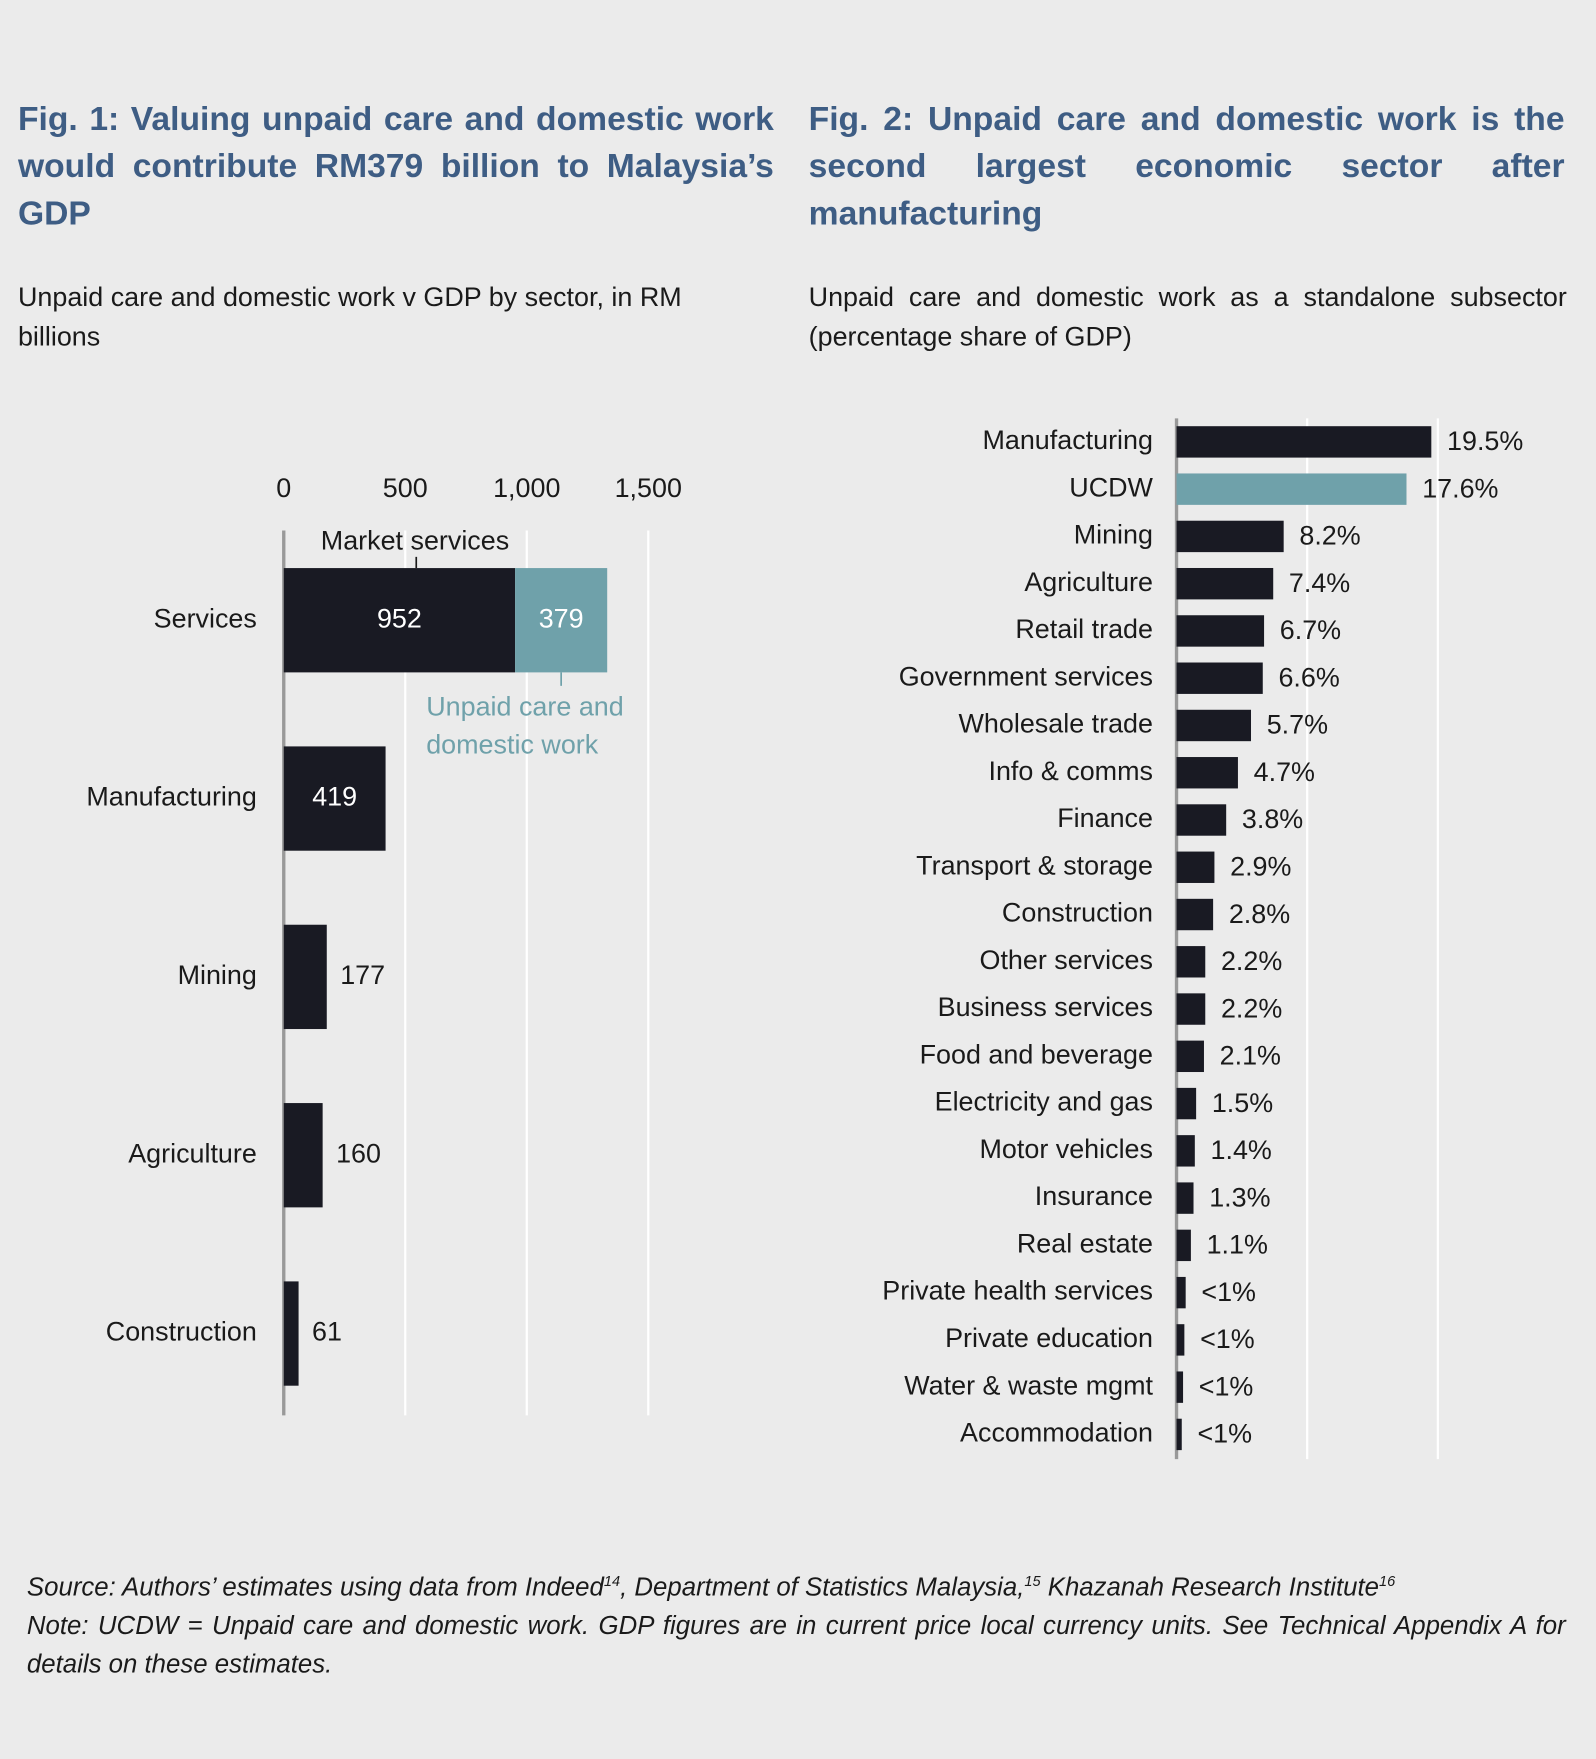 This screenshot has height=1759, width=1596. Describe the element at coordinates (217, 975) in the screenshot. I see `category-label: Mining` at that location.